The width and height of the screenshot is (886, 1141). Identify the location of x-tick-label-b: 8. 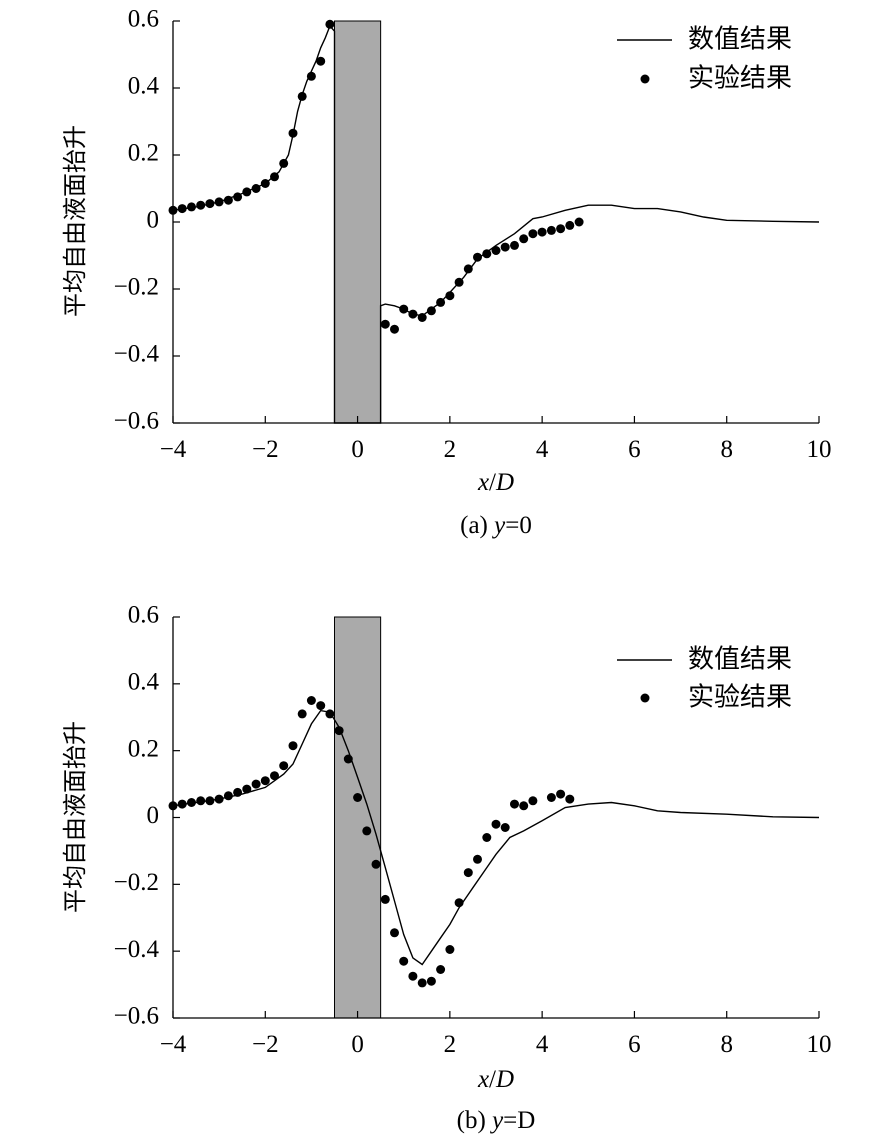
(726, 1044).